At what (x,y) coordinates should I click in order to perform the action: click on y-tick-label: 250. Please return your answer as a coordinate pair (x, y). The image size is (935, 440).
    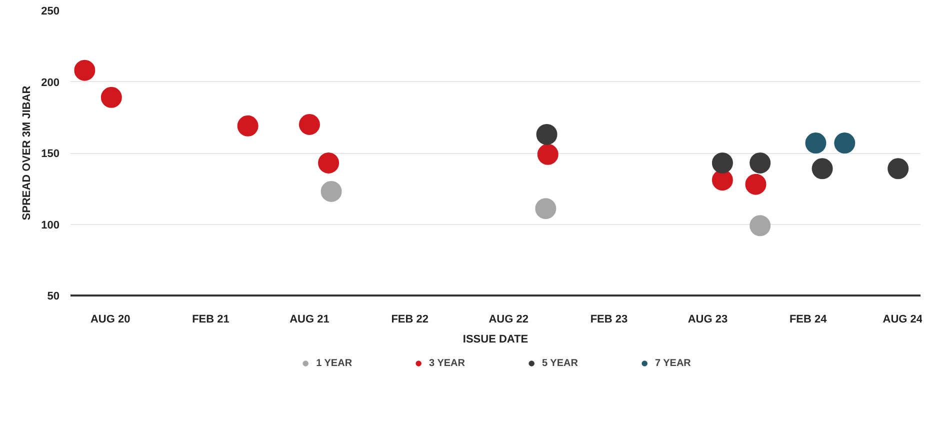
    Looking at the image, I should click on (50, 12).